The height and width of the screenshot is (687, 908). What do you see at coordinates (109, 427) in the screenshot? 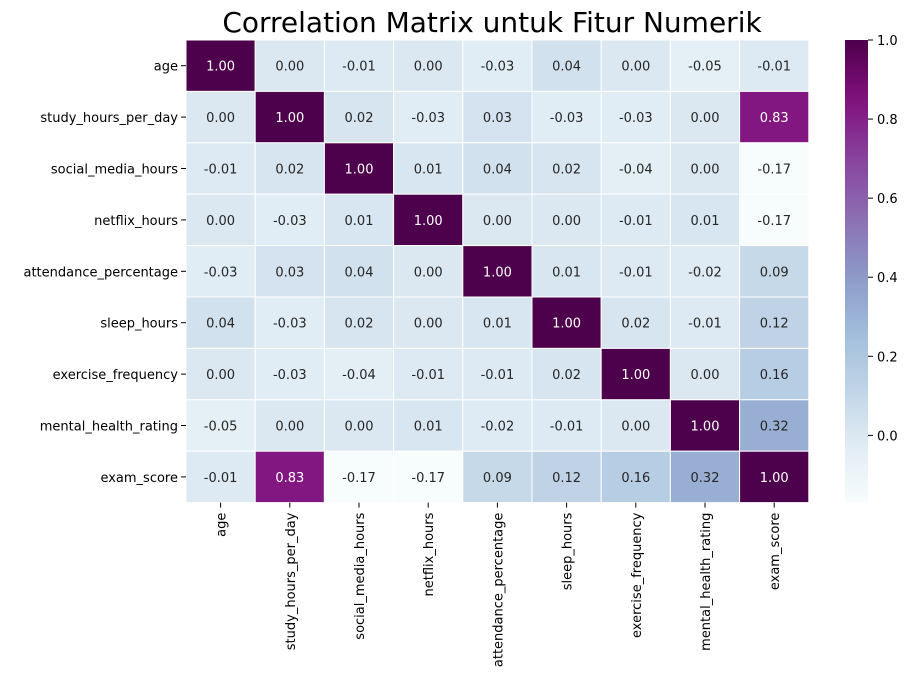
I see `row-label: mental_health_rating` at bounding box center [109, 427].